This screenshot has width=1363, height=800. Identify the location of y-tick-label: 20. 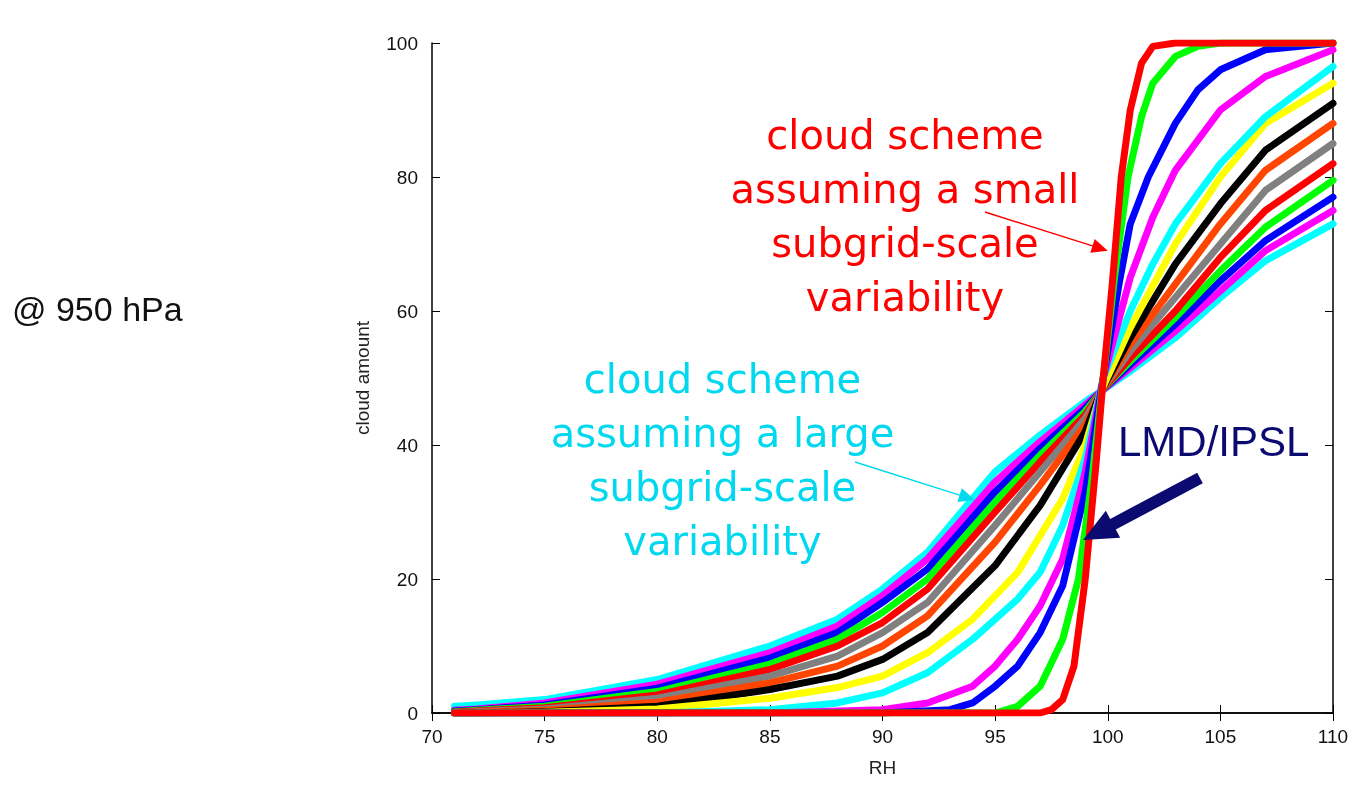
(407, 579).